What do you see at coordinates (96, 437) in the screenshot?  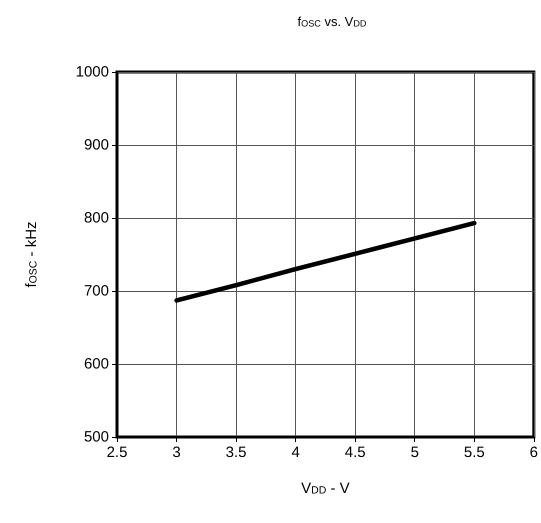 I see `y-tick-label: 500` at bounding box center [96, 437].